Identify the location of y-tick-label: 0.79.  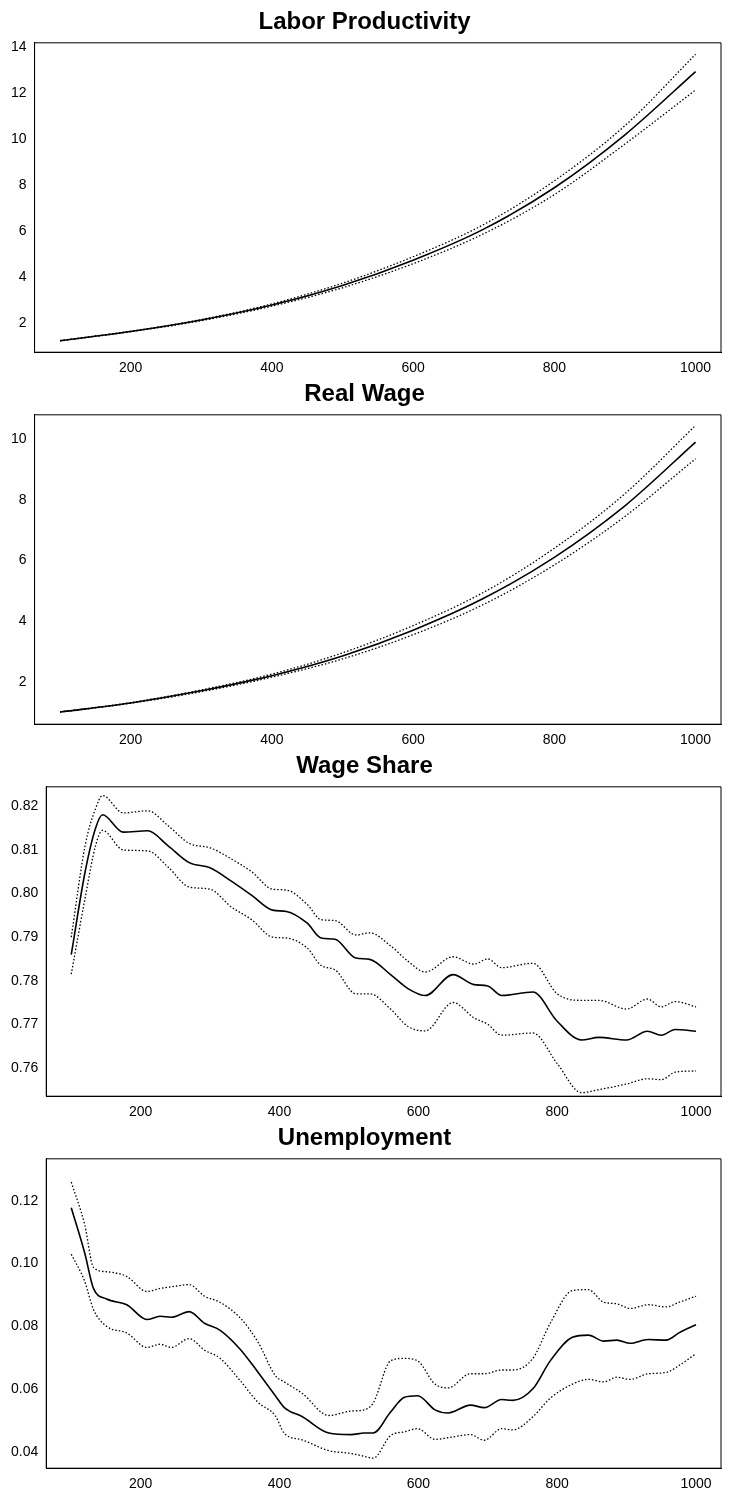
(25, 936).